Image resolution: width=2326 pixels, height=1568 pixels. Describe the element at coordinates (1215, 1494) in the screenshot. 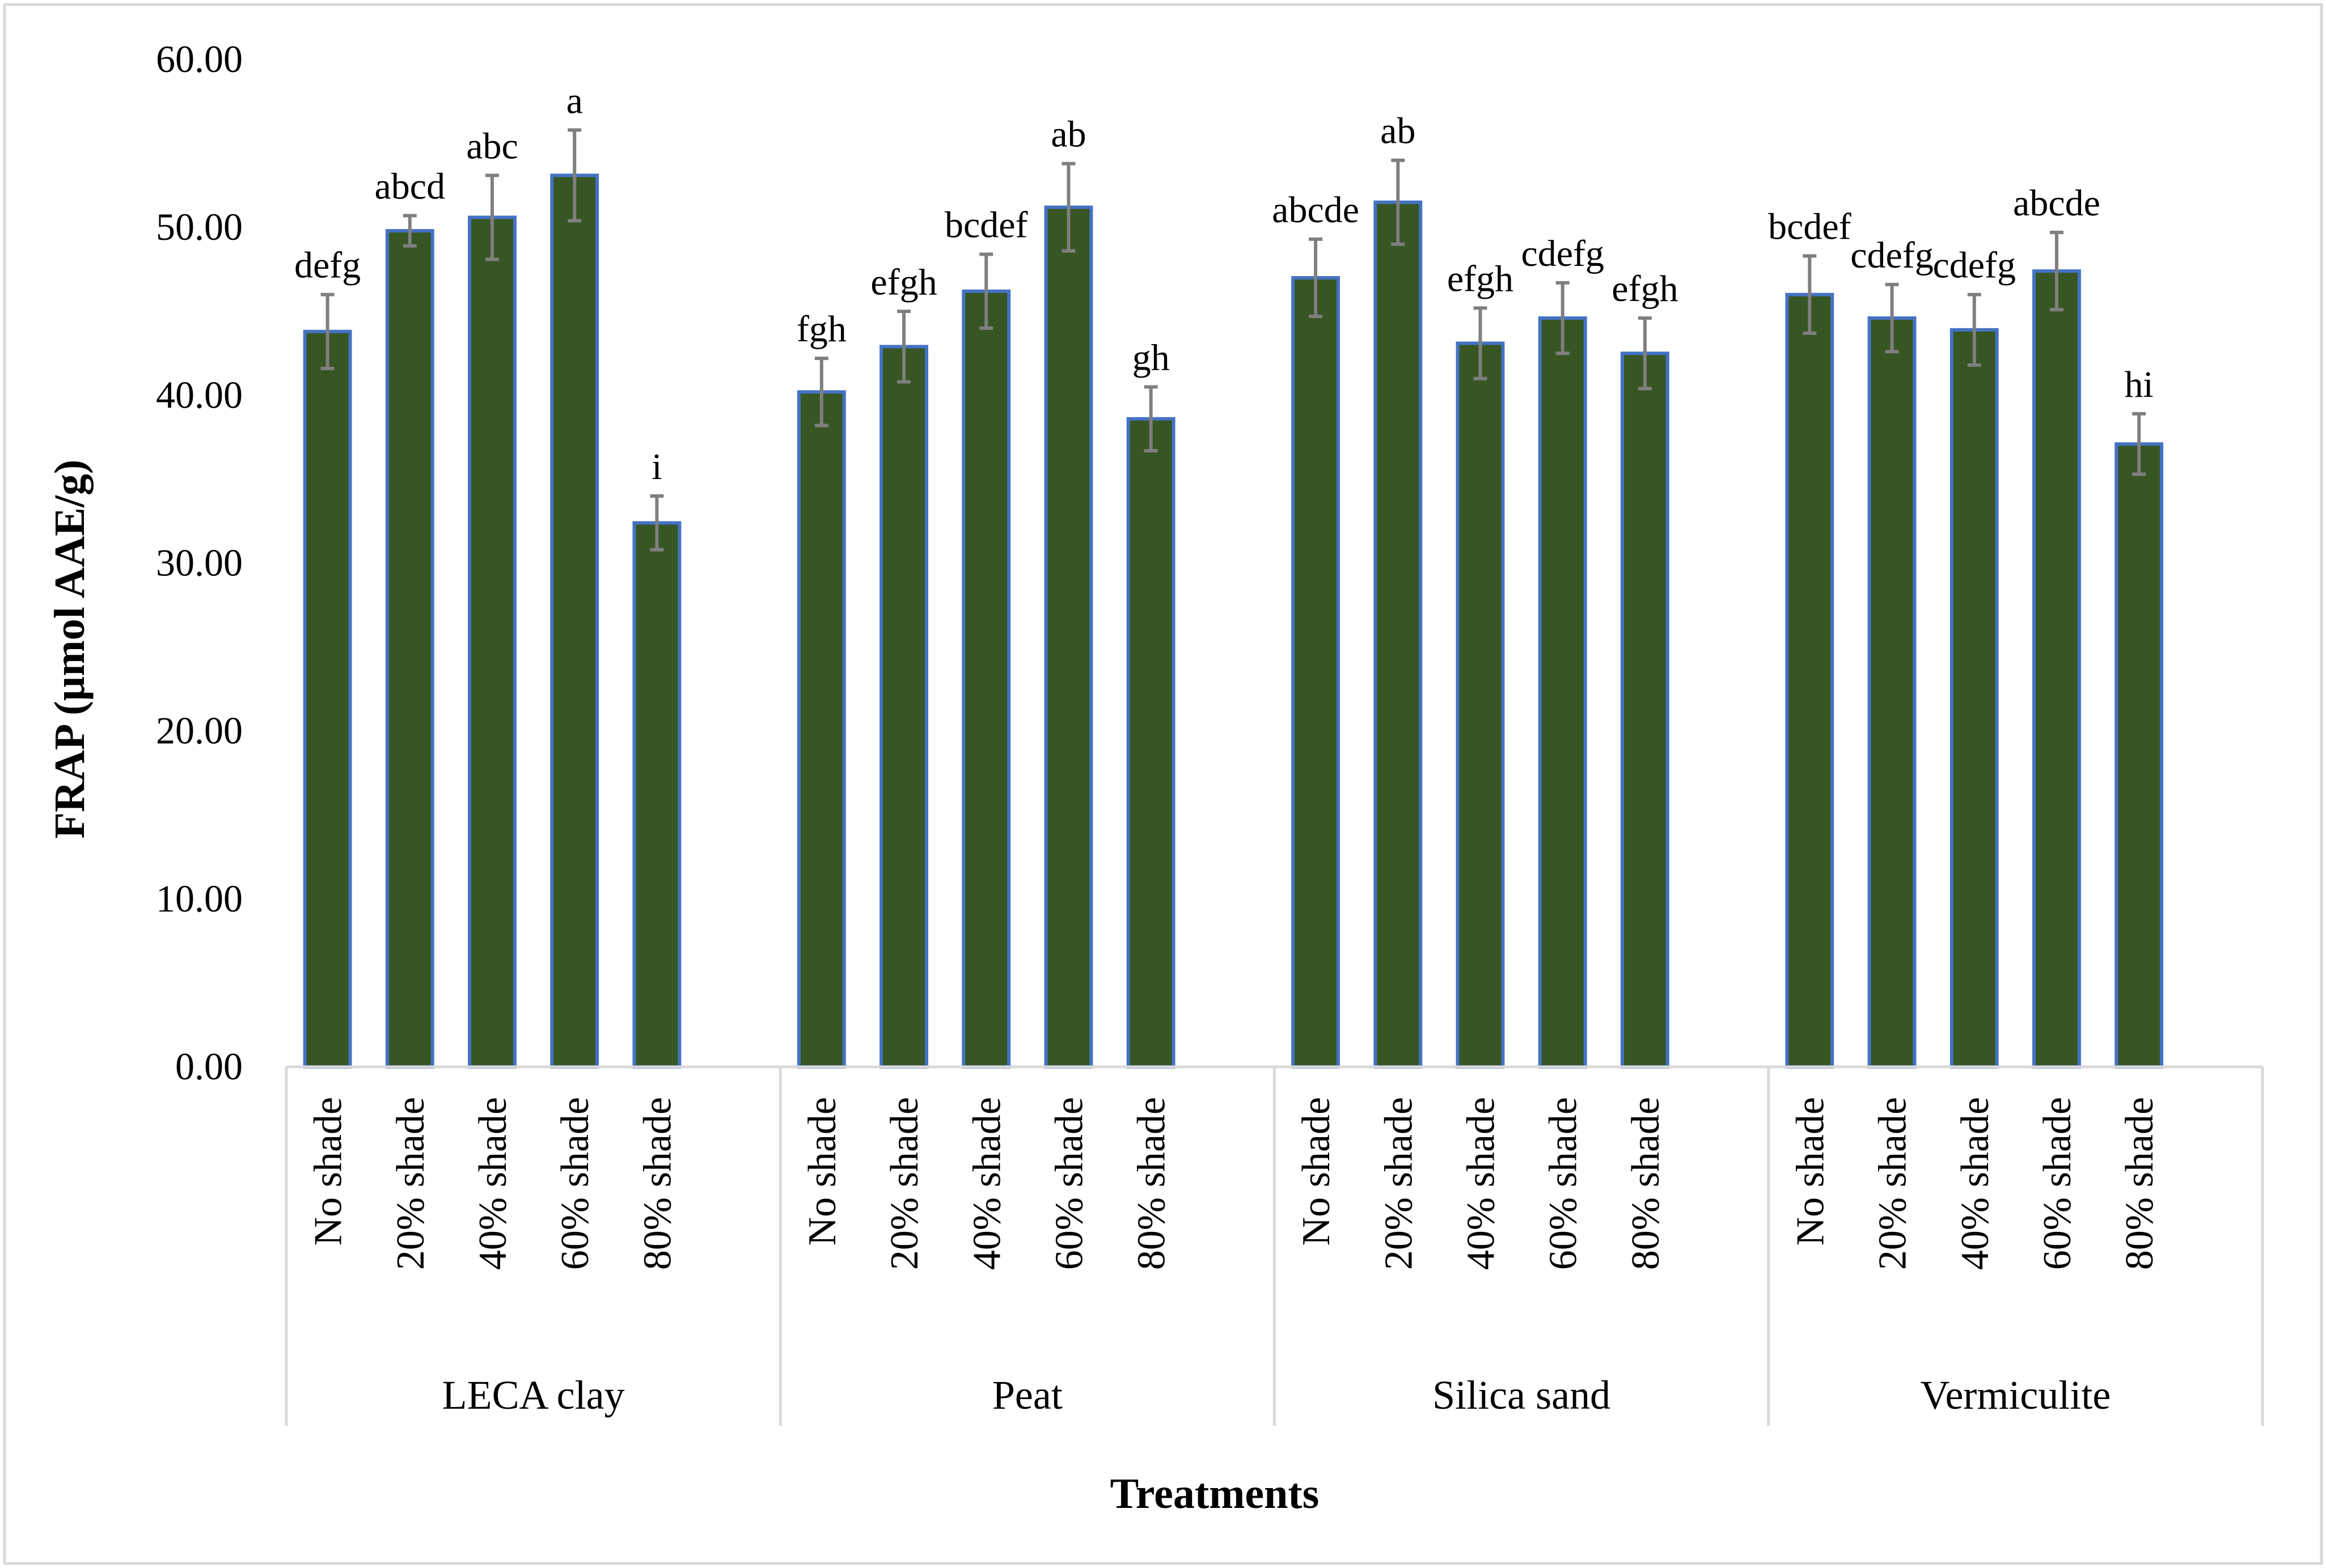

I see `x-axis-title: Treatments` at that location.